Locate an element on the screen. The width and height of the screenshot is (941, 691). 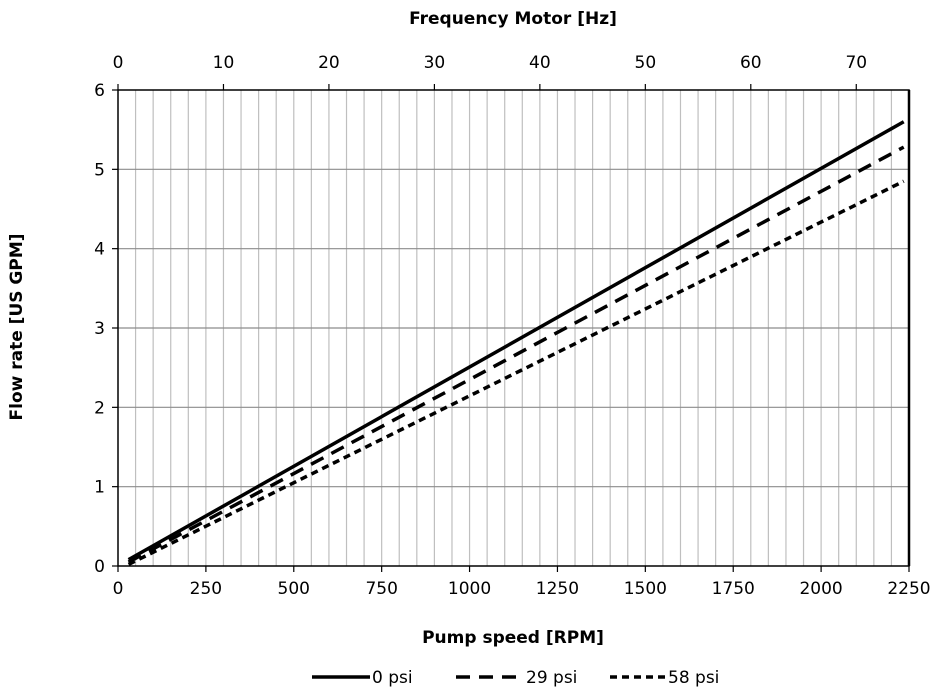
x2-tick-label: 0 is located at coordinates (118, 63).